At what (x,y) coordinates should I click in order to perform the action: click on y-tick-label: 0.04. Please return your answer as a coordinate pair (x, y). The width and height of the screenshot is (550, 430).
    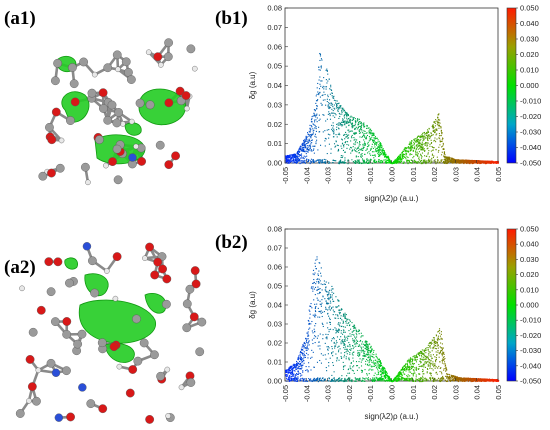
    Looking at the image, I should click on (274, 85).